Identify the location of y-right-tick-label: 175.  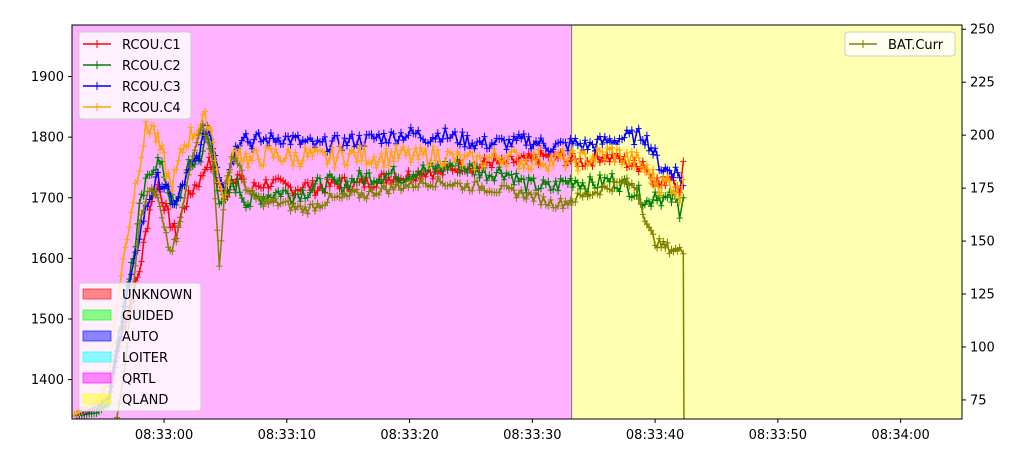
(982, 189).